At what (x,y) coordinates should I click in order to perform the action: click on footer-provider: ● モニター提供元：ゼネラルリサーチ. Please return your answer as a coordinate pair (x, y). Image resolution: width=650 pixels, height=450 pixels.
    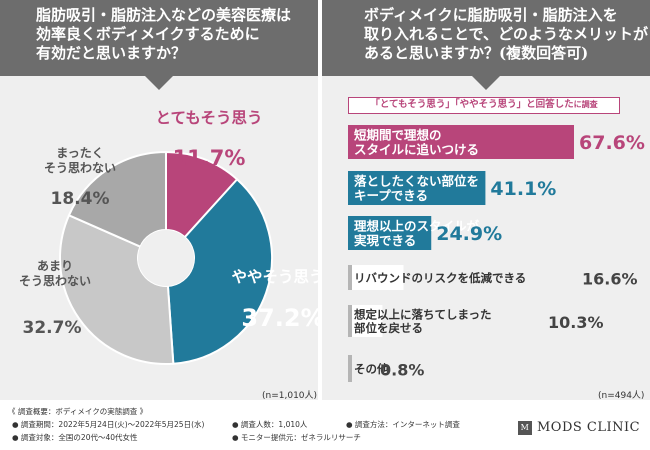
    Looking at the image, I should click on (296, 437).